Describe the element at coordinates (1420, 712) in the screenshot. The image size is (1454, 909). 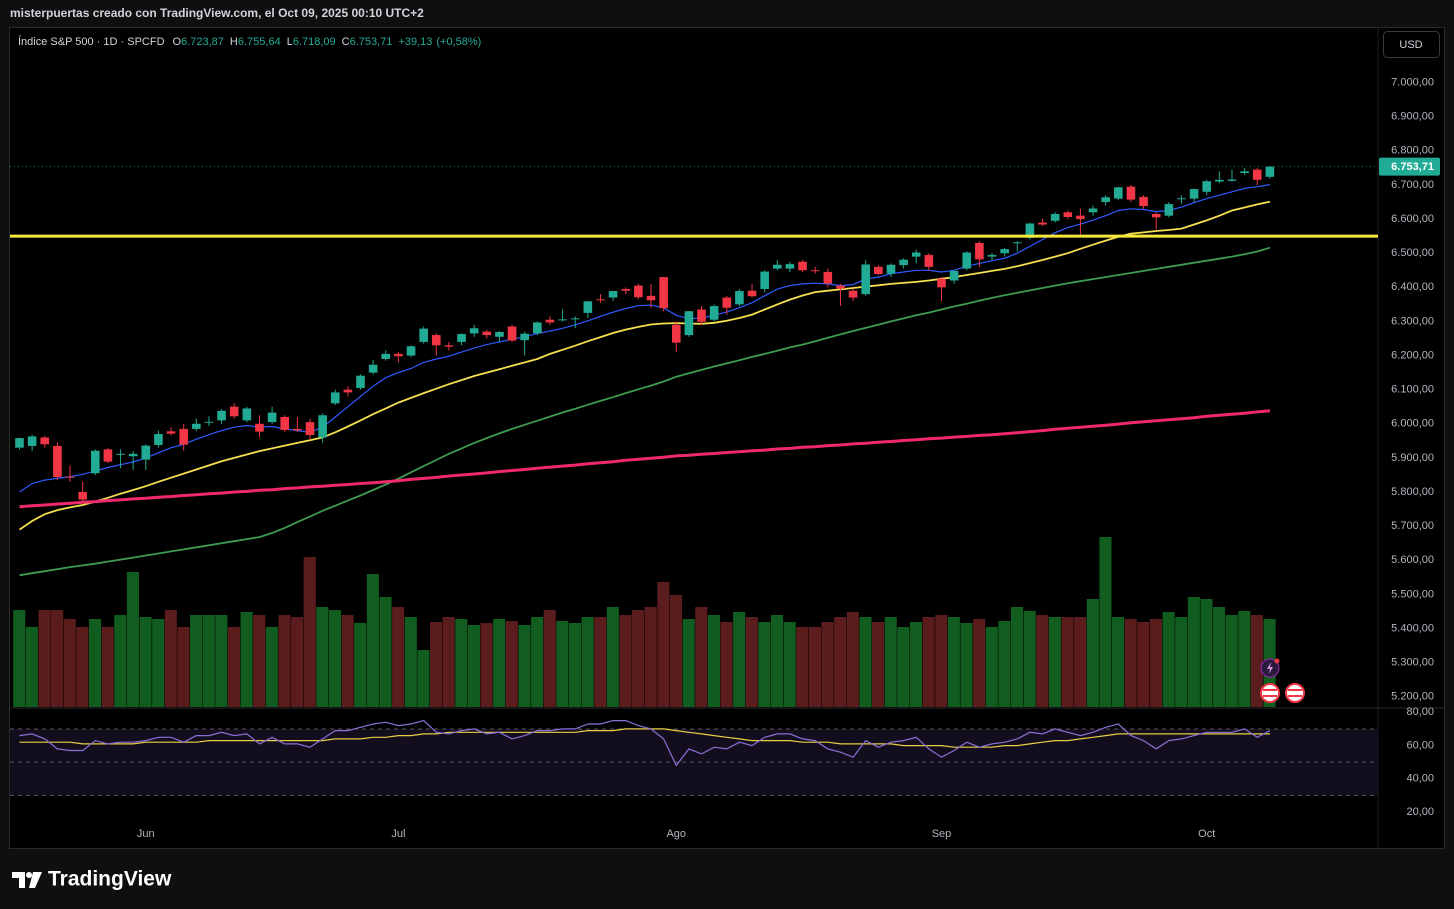
I see `rsi-tick-label: 80,00` at that location.